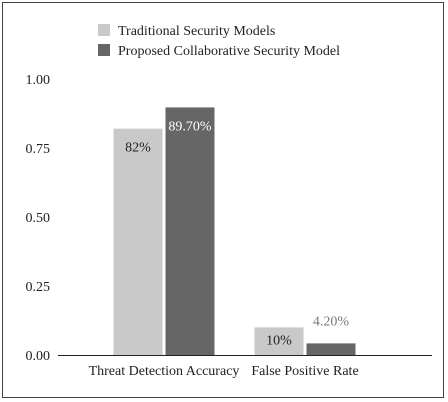 The image size is (448, 402). Describe the element at coordinates (331, 321) in the screenshot. I see `data-label-proposed-collaborative-security-model-false-positive-rate: 4.20%` at that location.